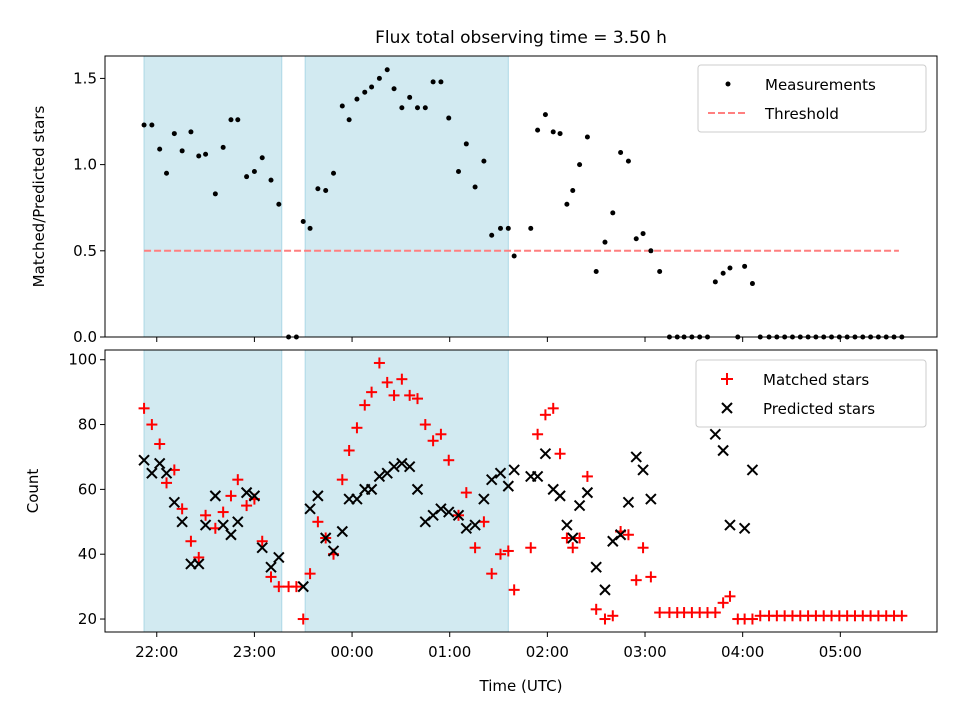 The width and height of the screenshot is (960, 724). I want to click on x-axis-label: Time (UTC), so click(521, 686).